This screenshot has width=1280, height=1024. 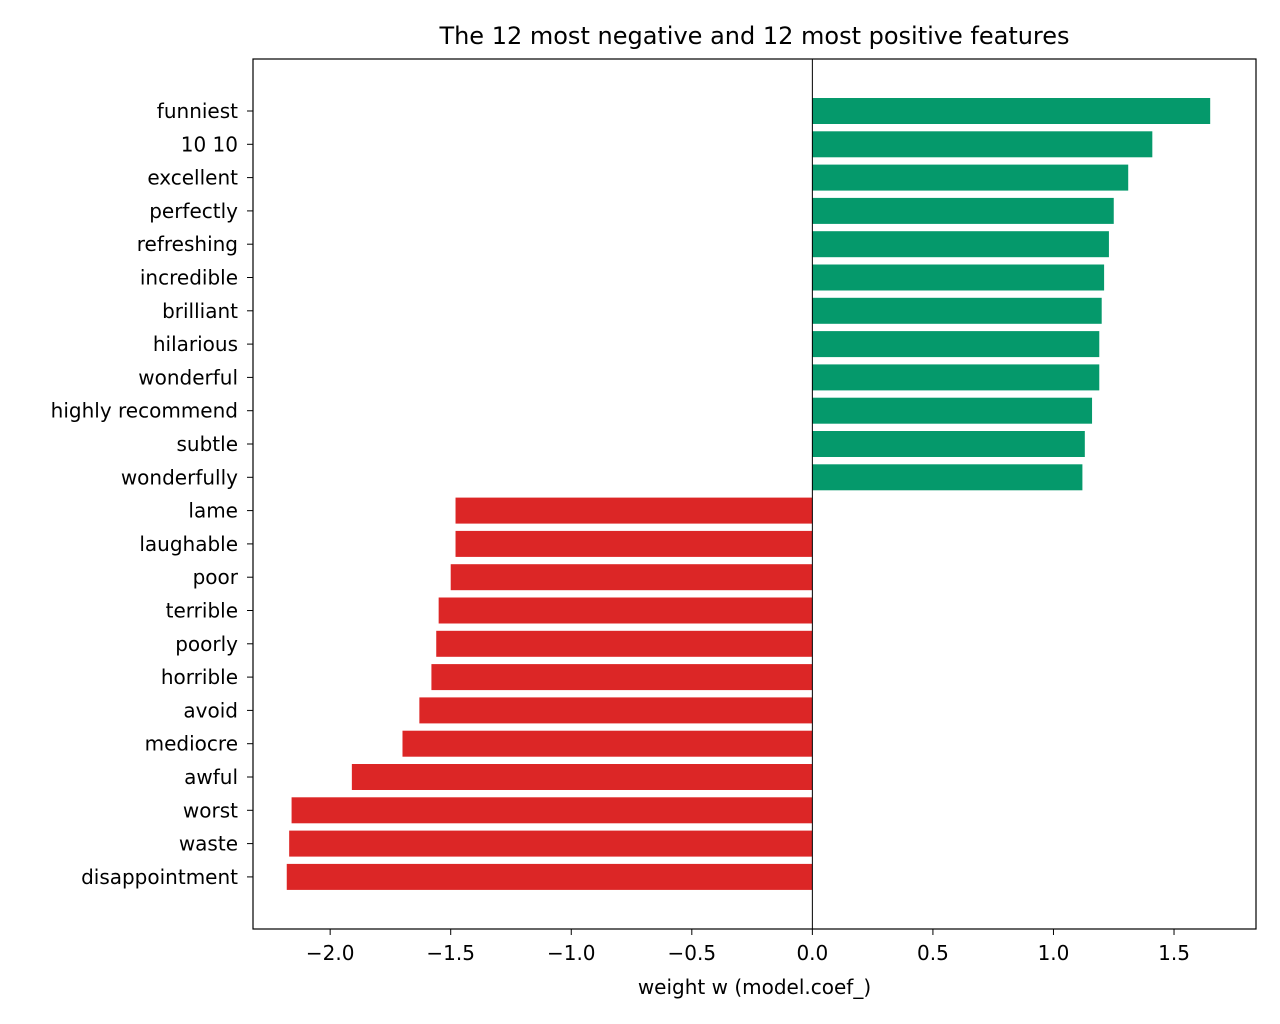 What do you see at coordinates (1054, 953) in the screenshot?
I see `x-tick-label: 1.0` at bounding box center [1054, 953].